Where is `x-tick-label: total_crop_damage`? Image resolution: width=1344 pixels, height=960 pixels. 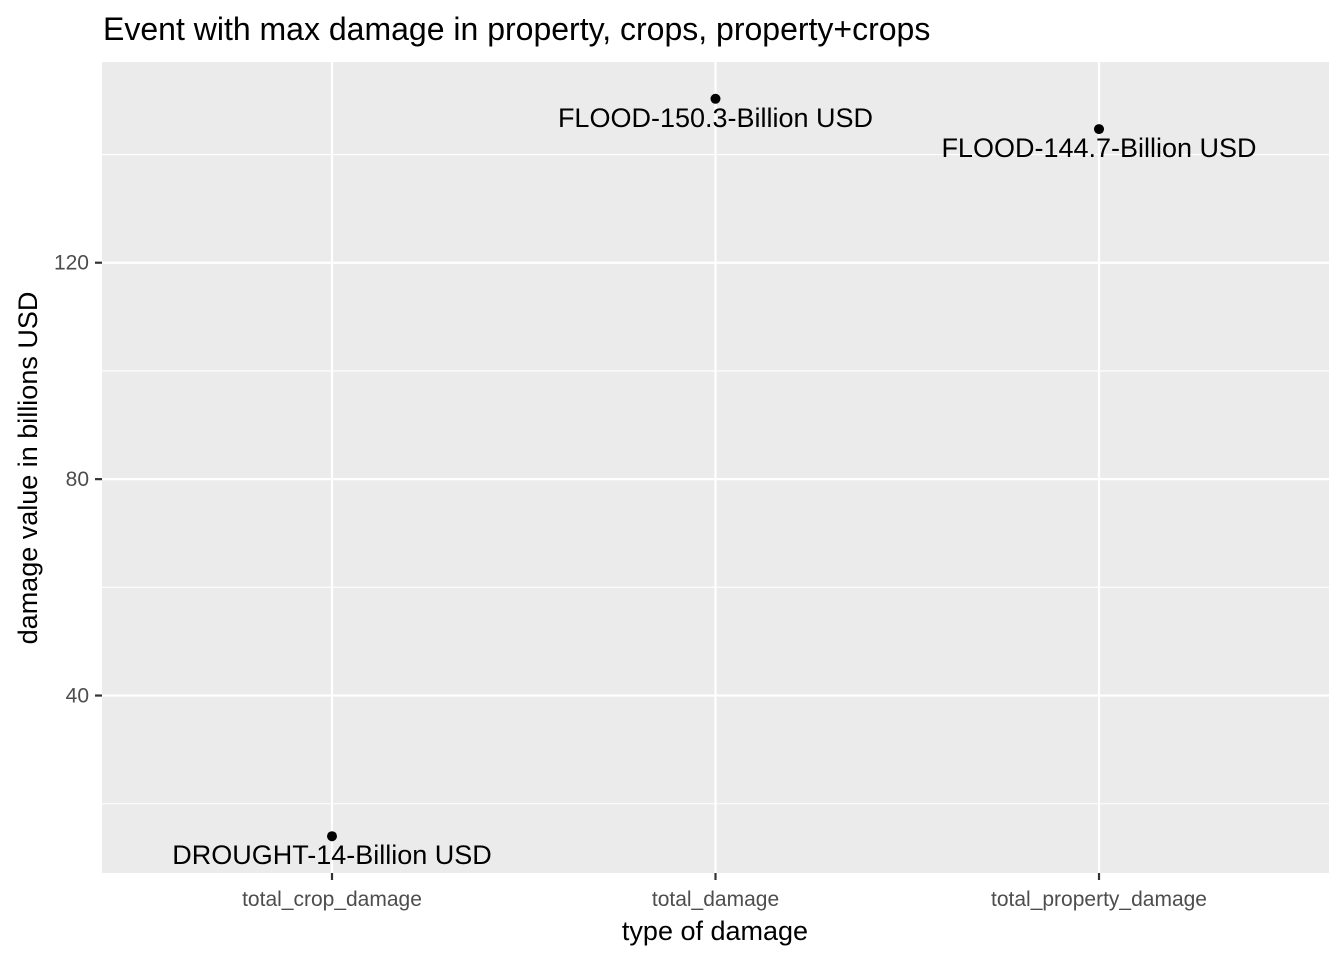
x-tick-label: total_crop_damage is located at coordinates (332, 899).